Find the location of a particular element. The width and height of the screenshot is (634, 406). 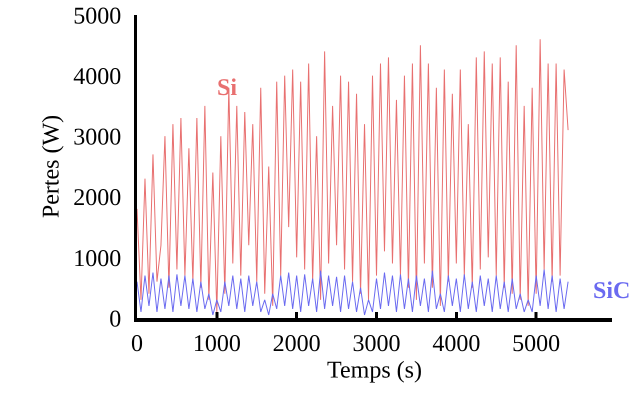

x-tick-label: 1000 is located at coordinates (216, 343).